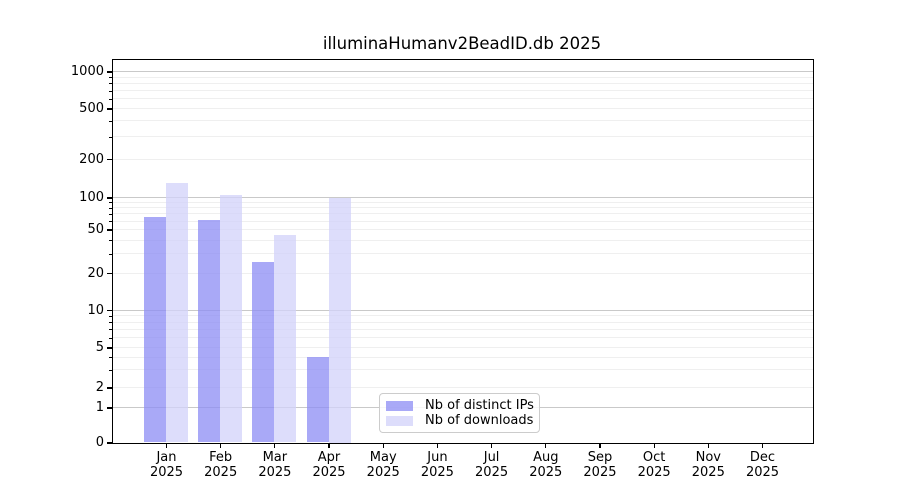 The image size is (900, 500). Describe the element at coordinates (399, 421) in the screenshot. I see `legend-swatch-downloads` at that location.